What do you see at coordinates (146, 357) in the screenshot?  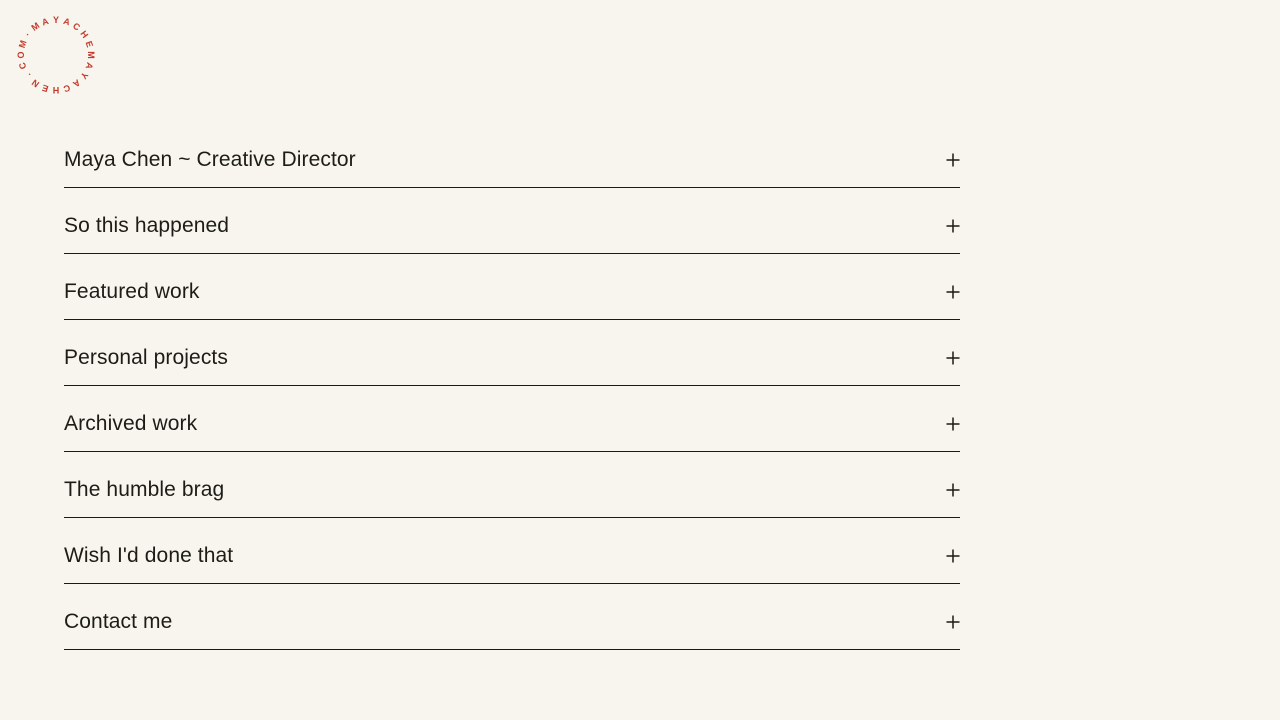 I see `accordion-item-label: Personal projects` at bounding box center [146, 357].